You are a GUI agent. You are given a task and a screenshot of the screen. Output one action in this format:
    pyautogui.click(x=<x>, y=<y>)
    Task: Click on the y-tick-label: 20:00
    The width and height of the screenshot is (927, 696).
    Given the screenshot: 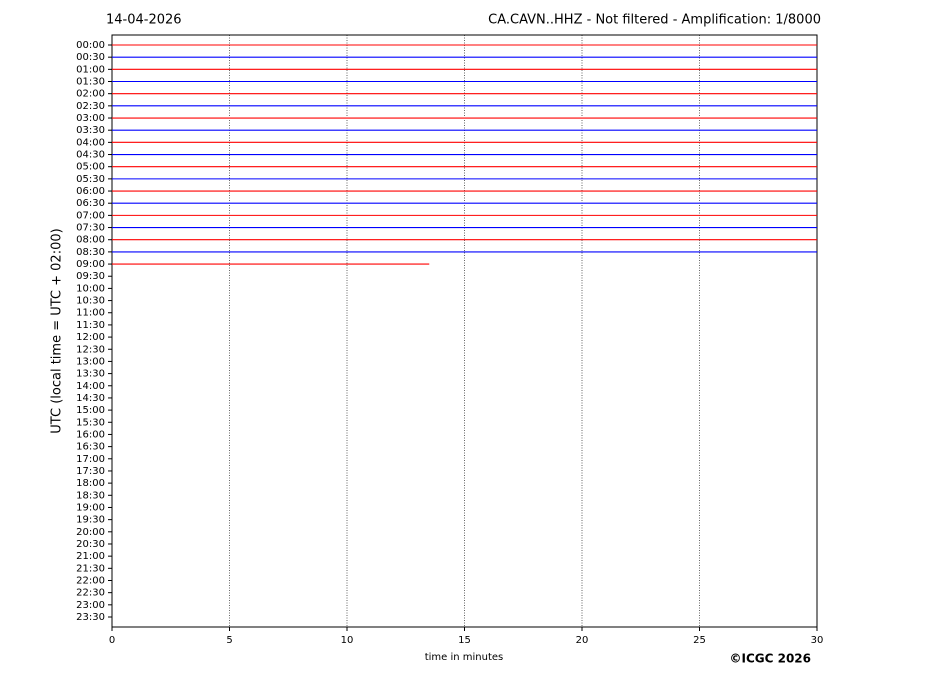 What is the action you would take?
    pyautogui.click(x=90, y=532)
    